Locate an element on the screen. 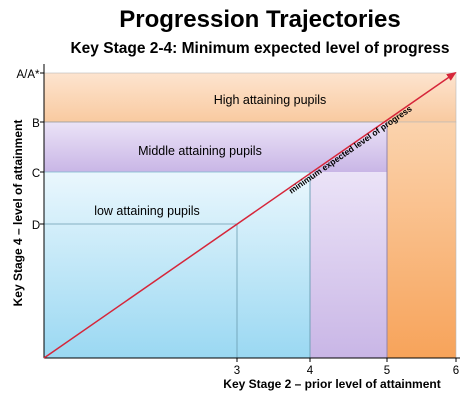 This screenshot has width=470, height=402. y-tick-label: C is located at coordinates (36, 174).